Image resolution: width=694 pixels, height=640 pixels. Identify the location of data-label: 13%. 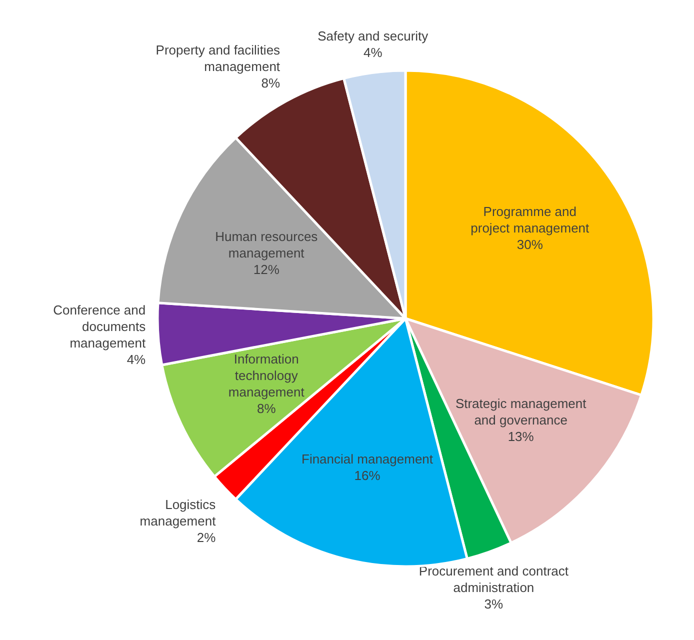
(521, 436).